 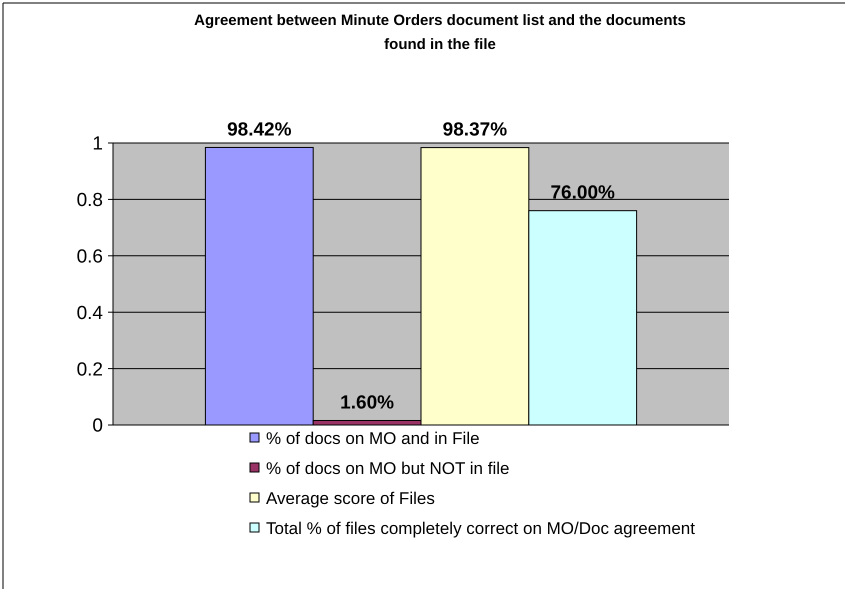 What do you see at coordinates (388, 468) in the screenshot?
I see `legend-label: % of docs on MO but NOT in file` at bounding box center [388, 468].